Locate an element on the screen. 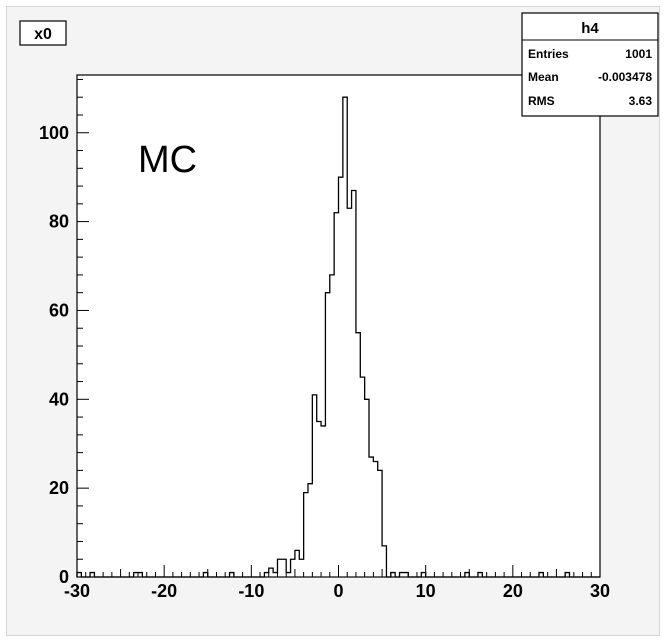 This screenshot has width=664, height=641. stats-rms-label: RMS is located at coordinates (541, 101).